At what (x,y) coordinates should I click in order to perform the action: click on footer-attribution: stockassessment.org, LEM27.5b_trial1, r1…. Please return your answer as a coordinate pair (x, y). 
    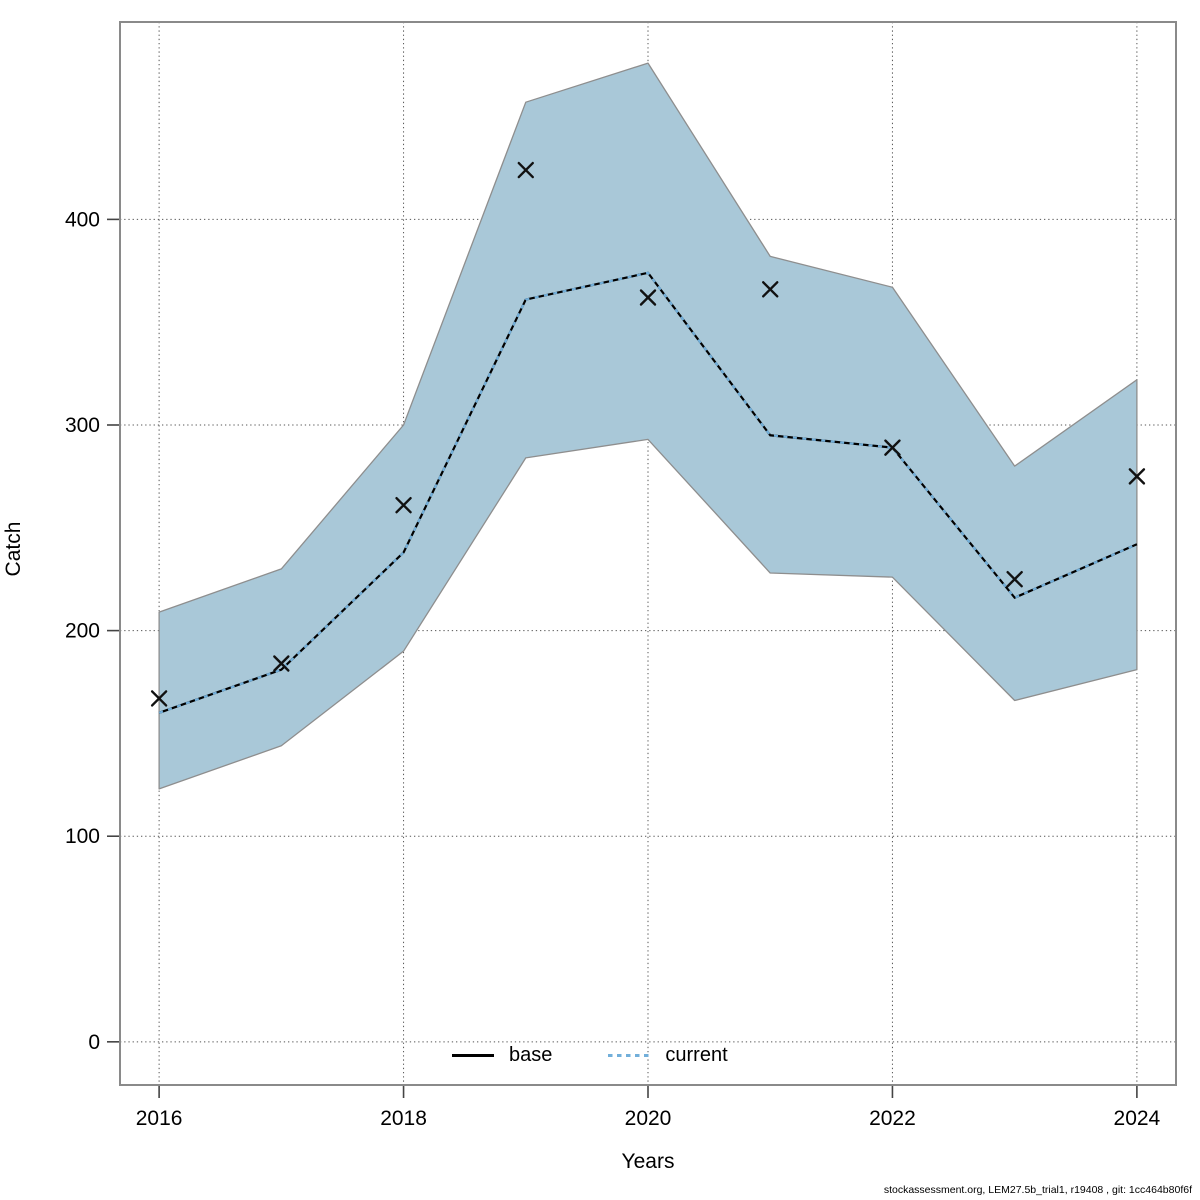
    Looking at the image, I should click on (1037, 1190).